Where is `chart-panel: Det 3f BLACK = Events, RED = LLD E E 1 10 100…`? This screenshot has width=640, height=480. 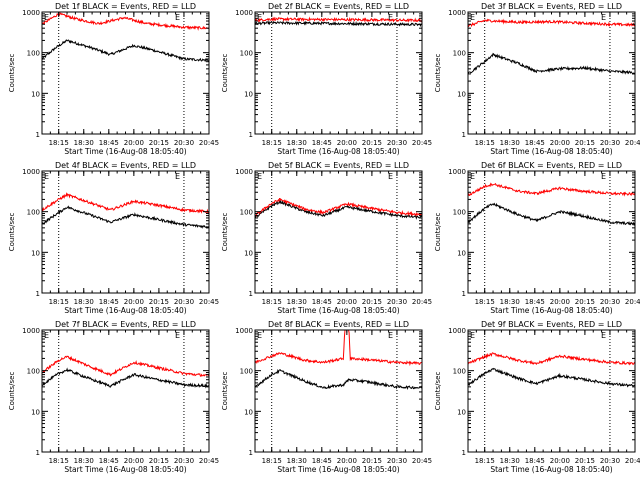 chart-panel: Det 3f BLACK = Events, RED = LLD E E 1 10 100… is located at coordinates (537, 79).